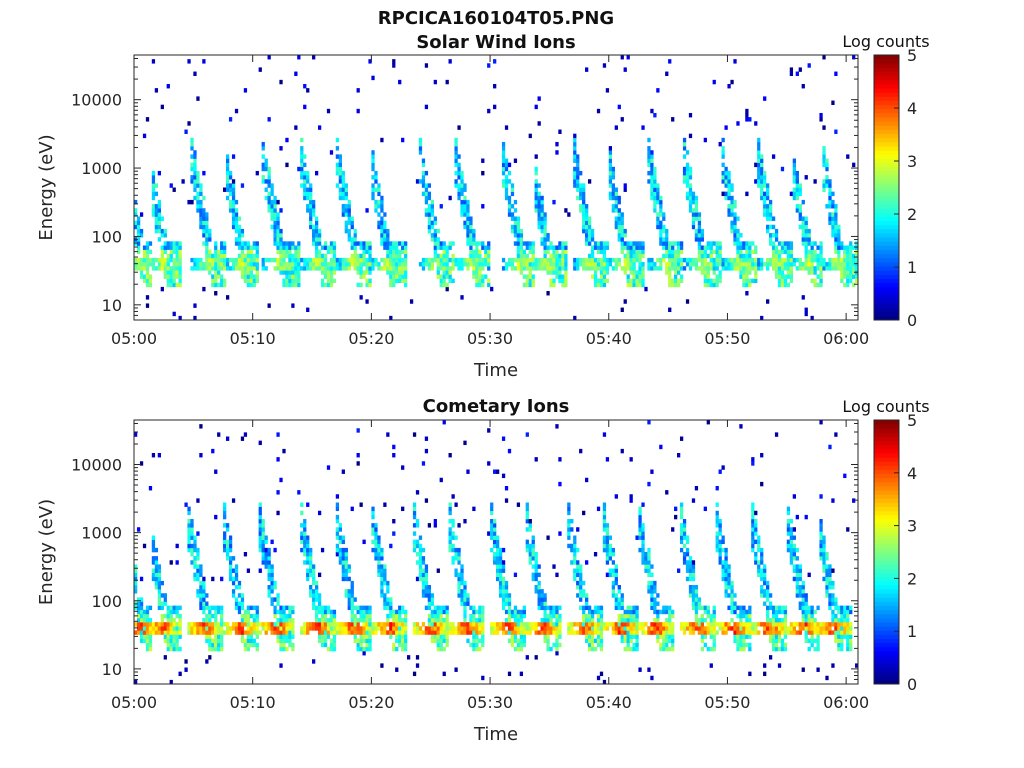 This screenshot has width=1024, height=768. Describe the element at coordinates (886, 90) in the screenshot. I see `colorbar-swatch` at that location.